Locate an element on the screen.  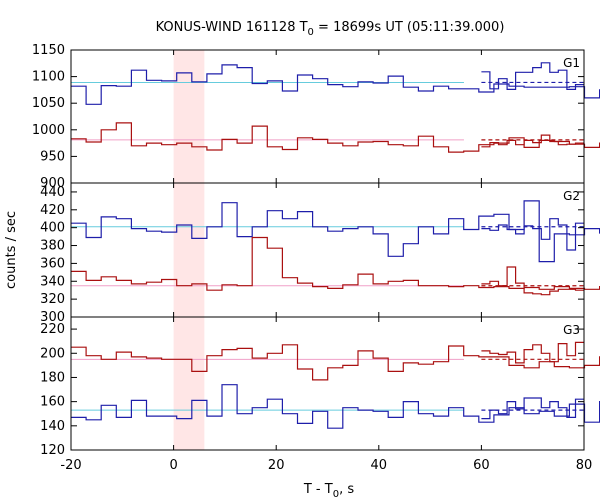
y-tick-label: 440 is located at coordinates (52, 192).